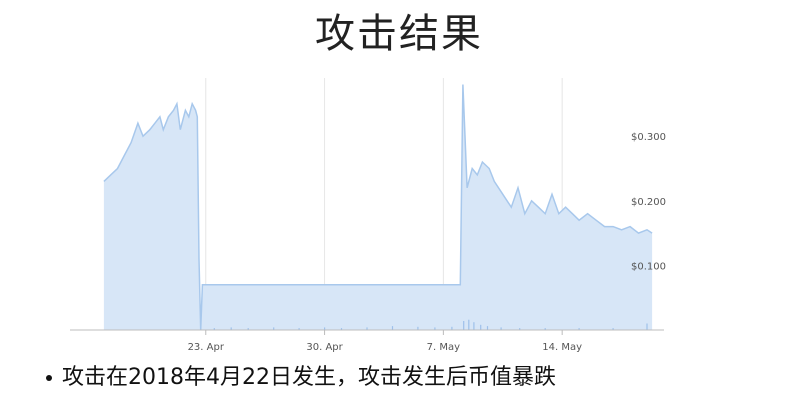 The width and height of the screenshot is (798, 419). I want to click on y-axis-ticks: $0.100 $0.200 $0.300, so click(648, 202).